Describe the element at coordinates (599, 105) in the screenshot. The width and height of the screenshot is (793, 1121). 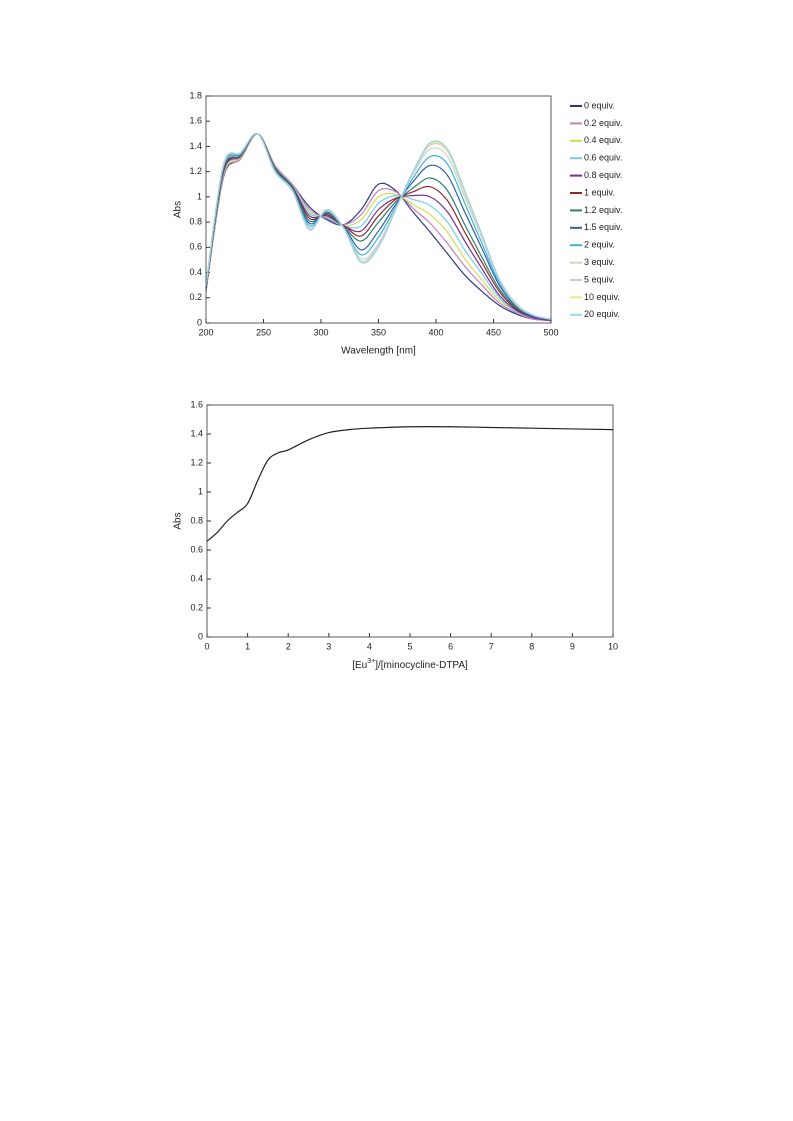
I see `legend-label: 0 equiv.` at that location.